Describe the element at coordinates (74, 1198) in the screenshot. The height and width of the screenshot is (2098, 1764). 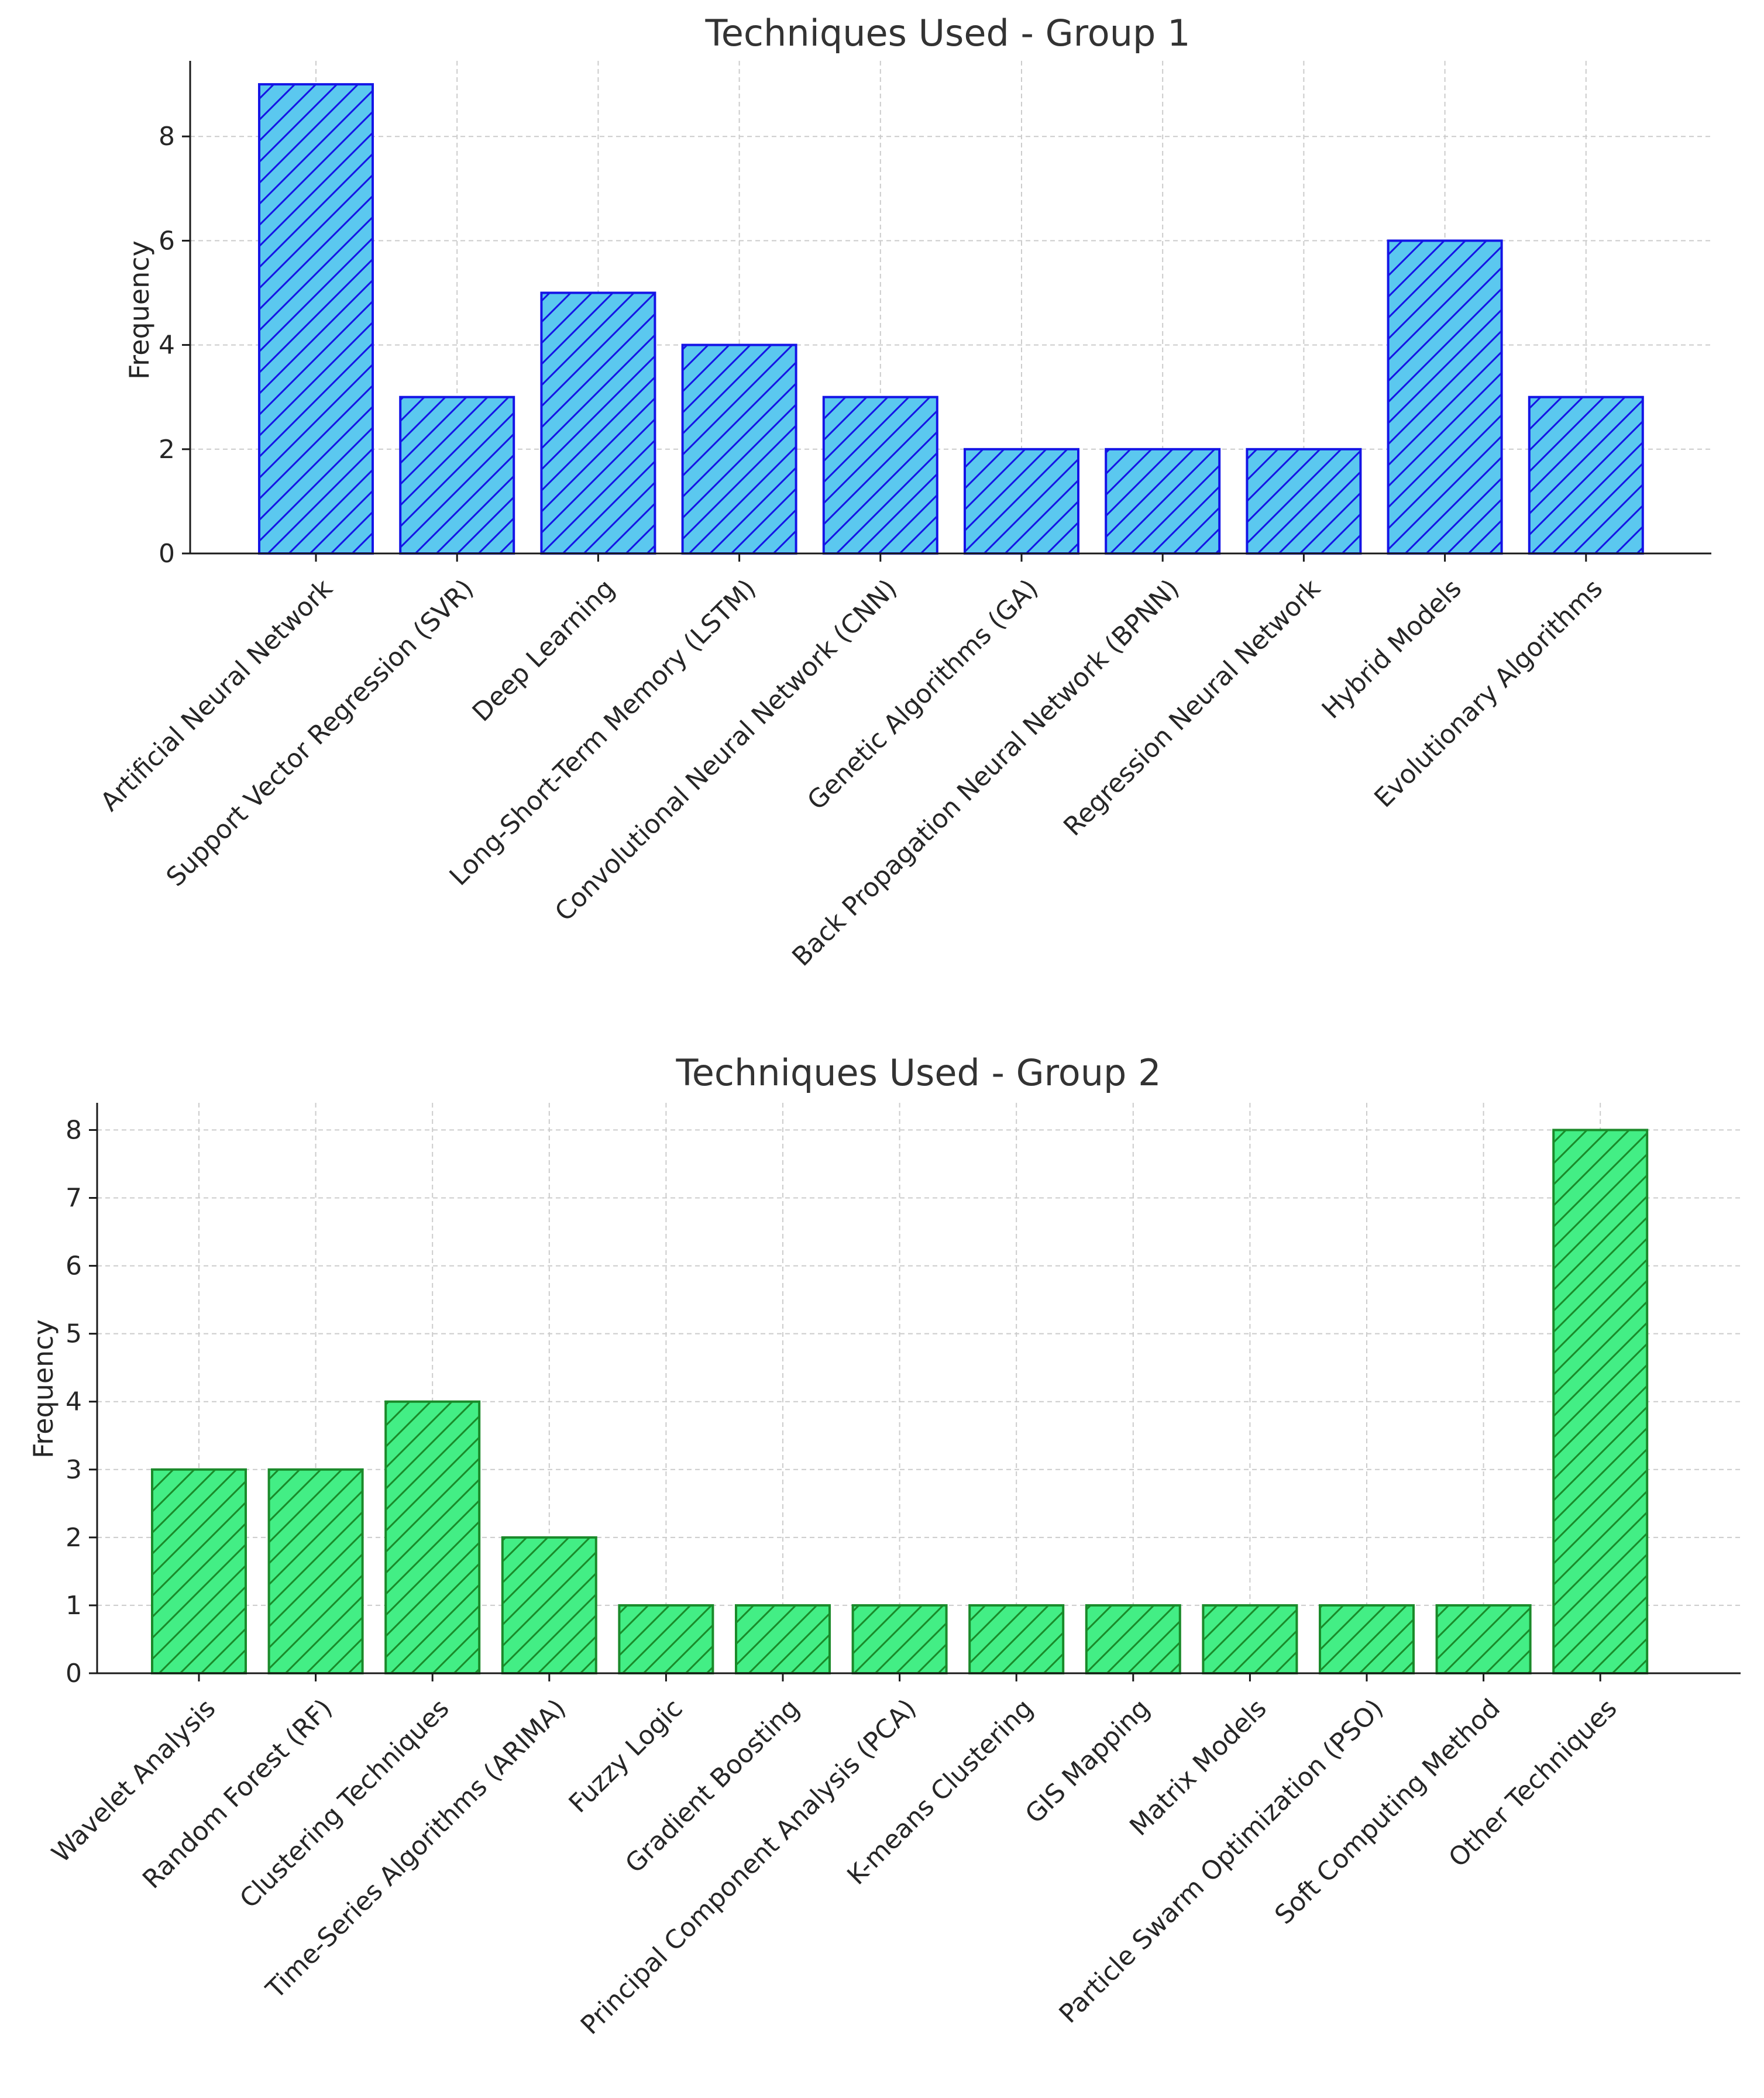
I see `y-tick-label: 7` at that location.